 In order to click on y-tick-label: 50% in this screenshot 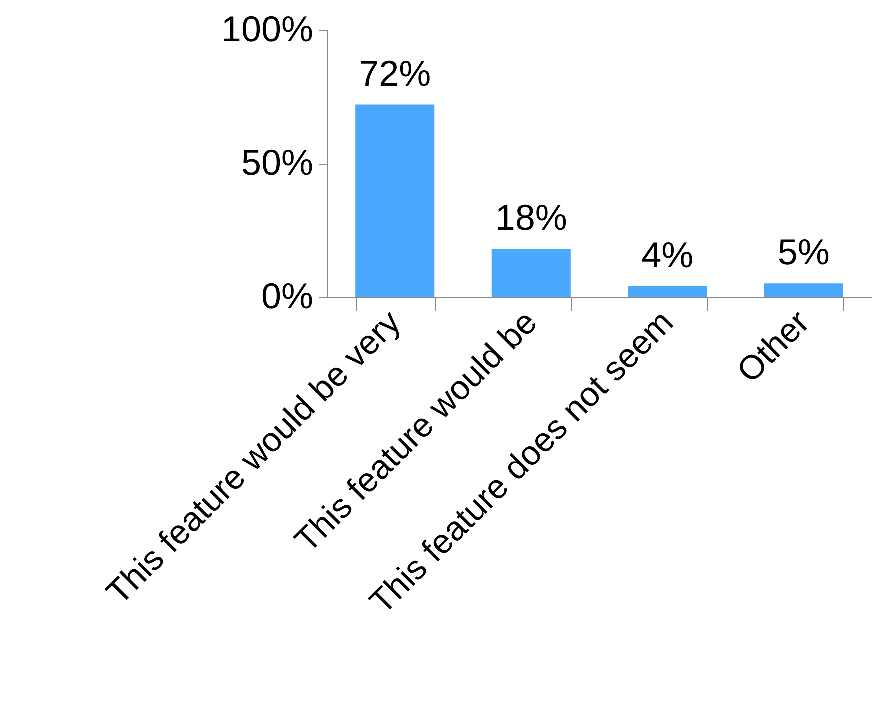, I will do `click(277, 162)`.